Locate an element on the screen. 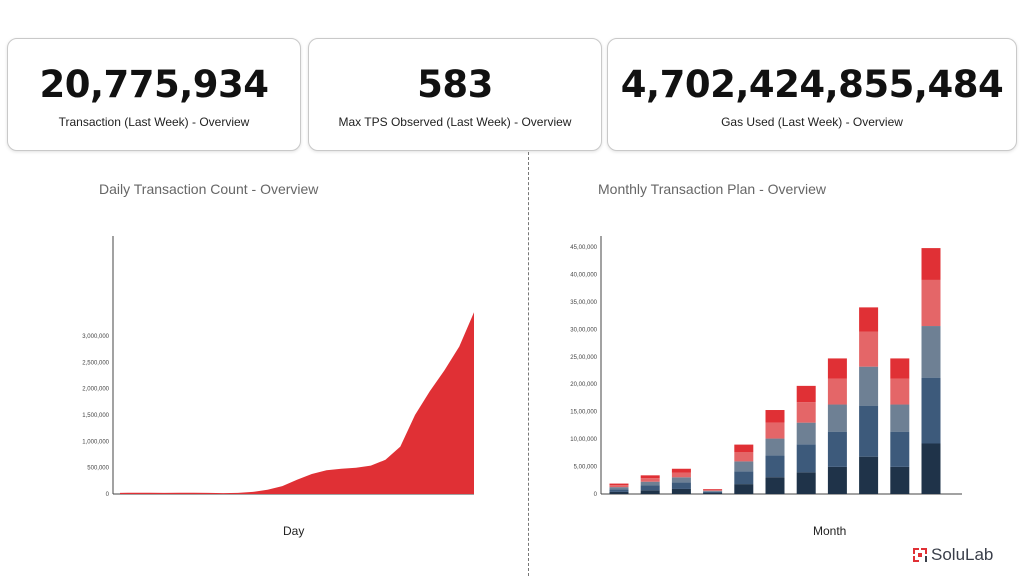 The height and width of the screenshot is (576, 1024). monthly-y-tick-label: 0 is located at coordinates (596, 495).